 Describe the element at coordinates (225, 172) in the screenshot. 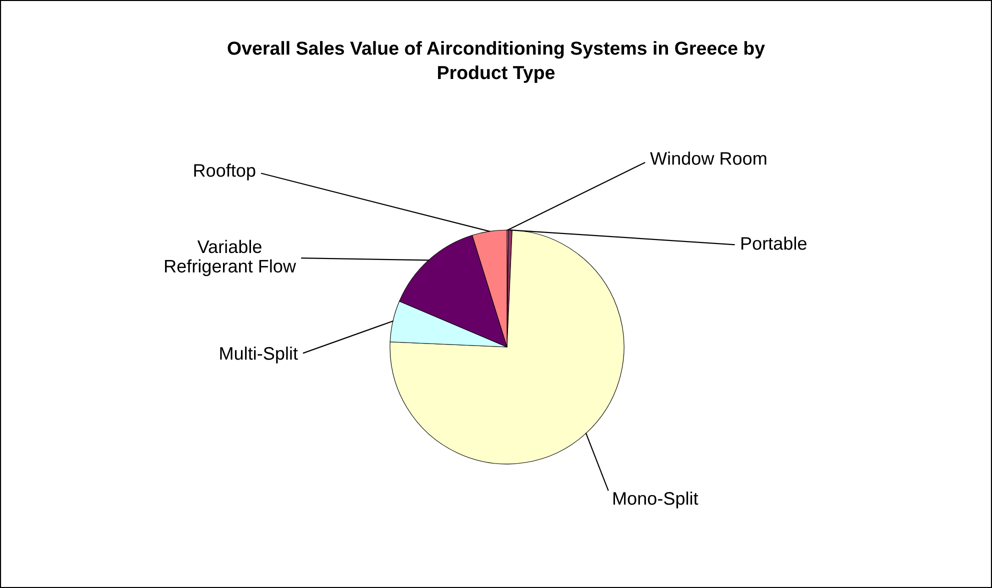

I see `slice-label: Rooftop` at that location.